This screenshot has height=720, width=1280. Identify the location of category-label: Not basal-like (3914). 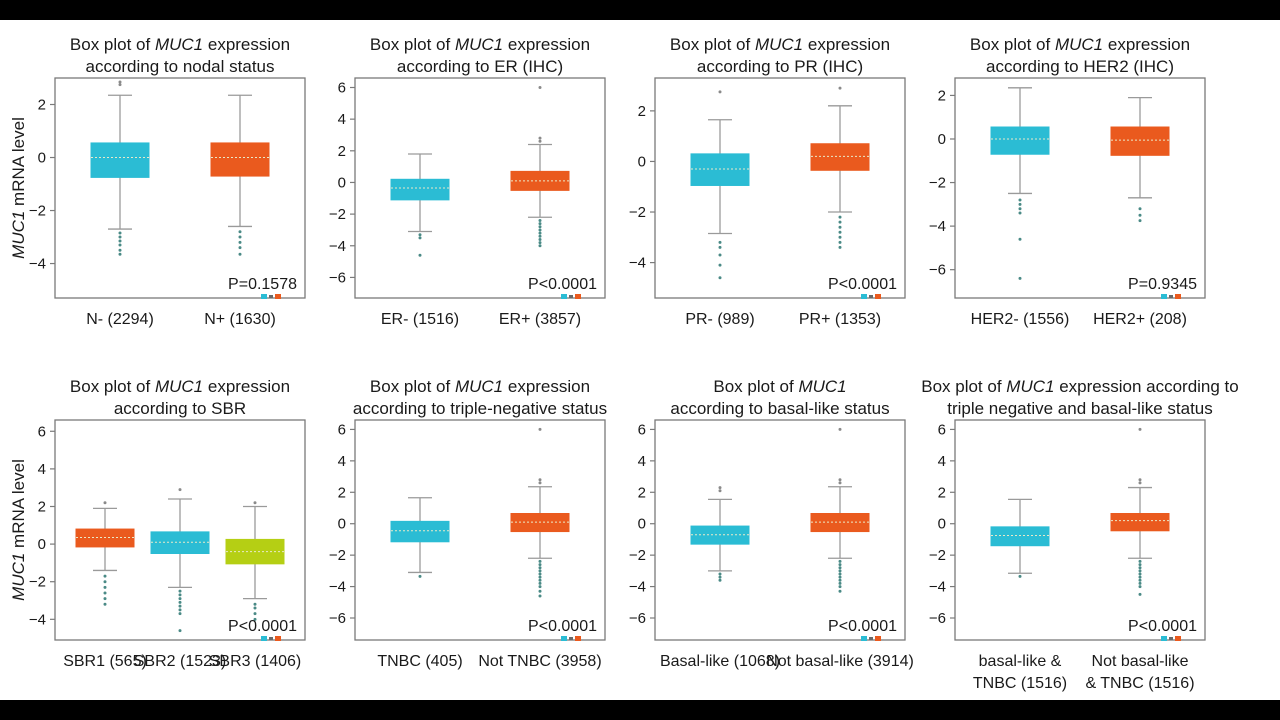
(840, 661).